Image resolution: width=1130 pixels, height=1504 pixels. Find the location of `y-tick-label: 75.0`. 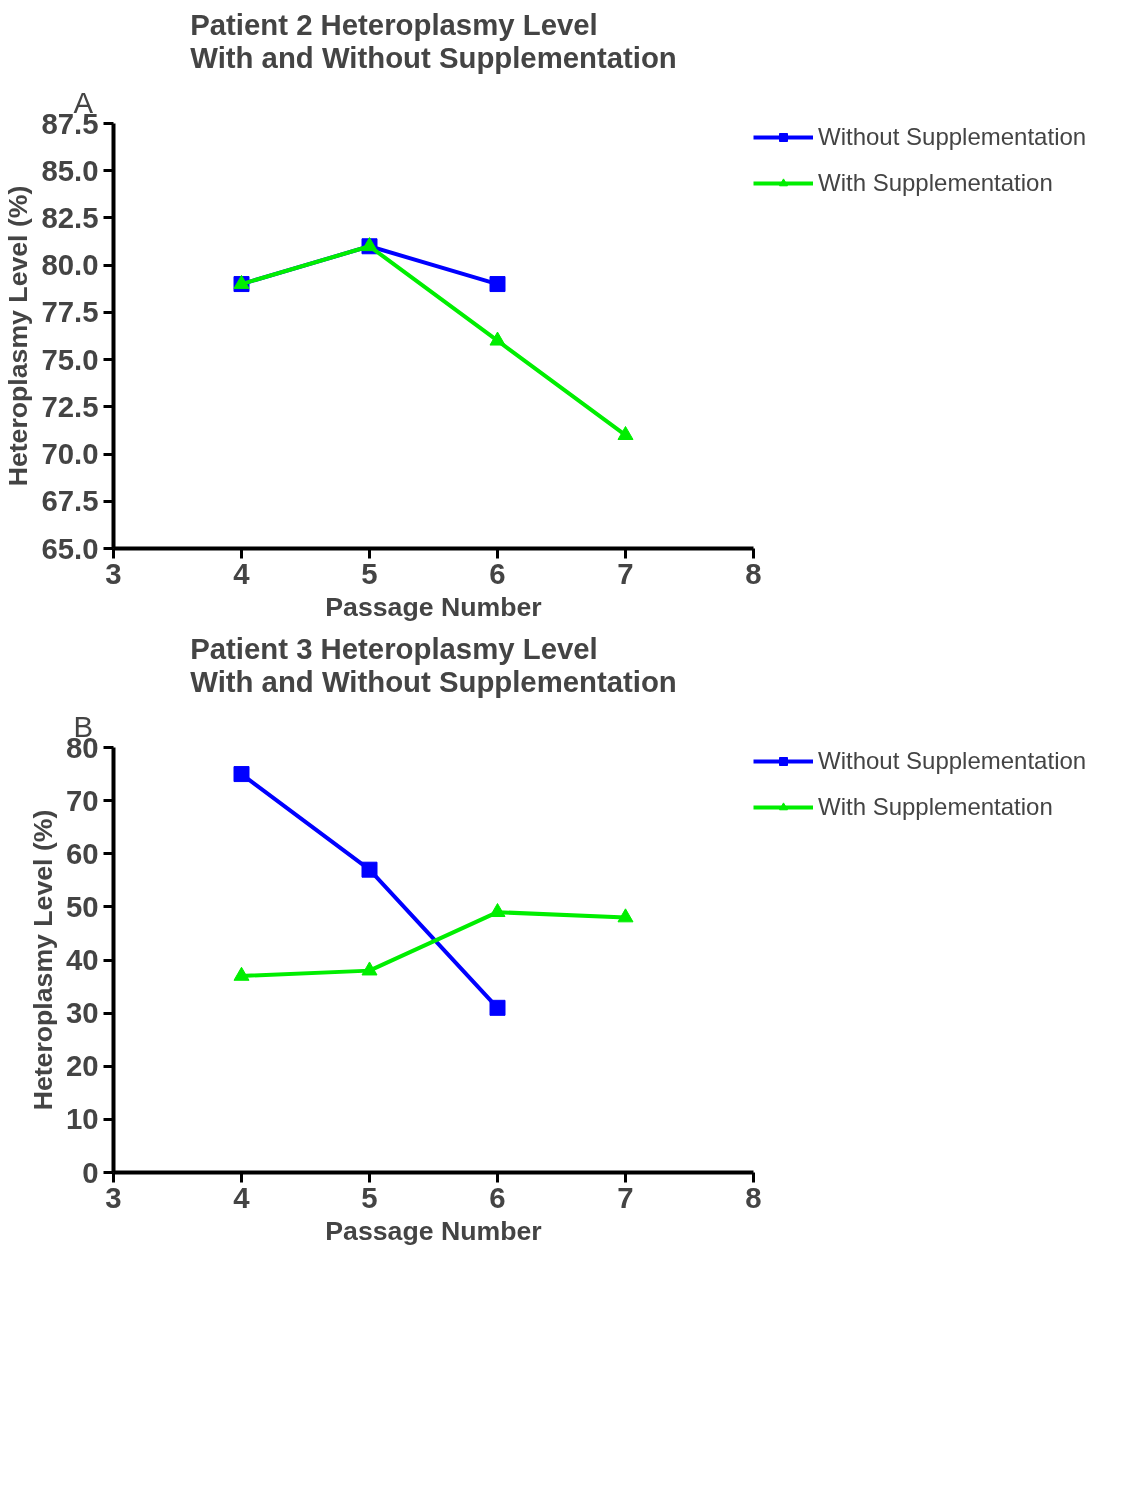

y-tick-label: 75.0 is located at coordinates (70, 359).